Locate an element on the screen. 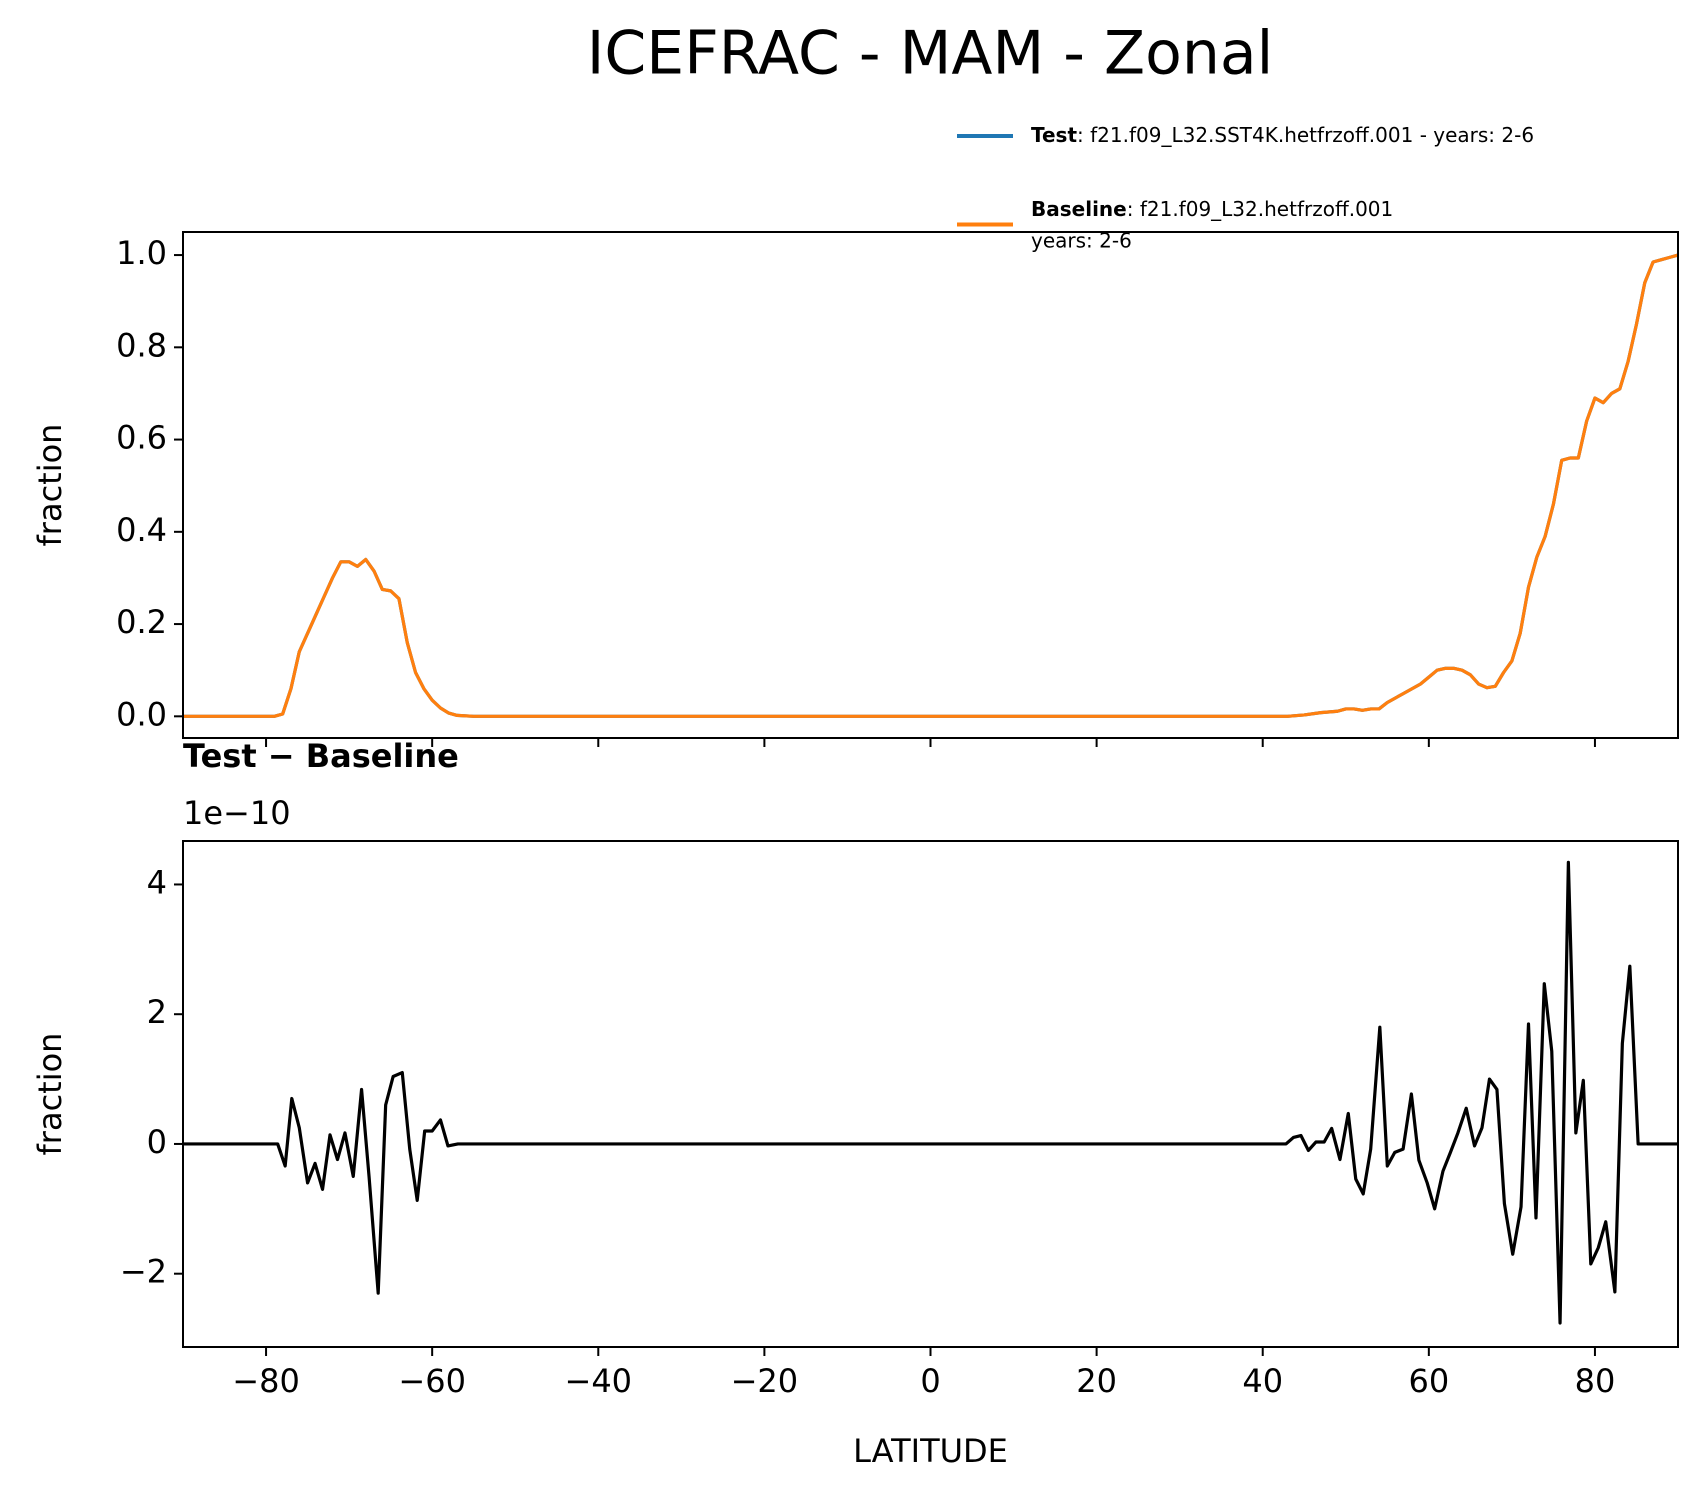  y-tick-label: −2 is located at coordinates (143, 1272).